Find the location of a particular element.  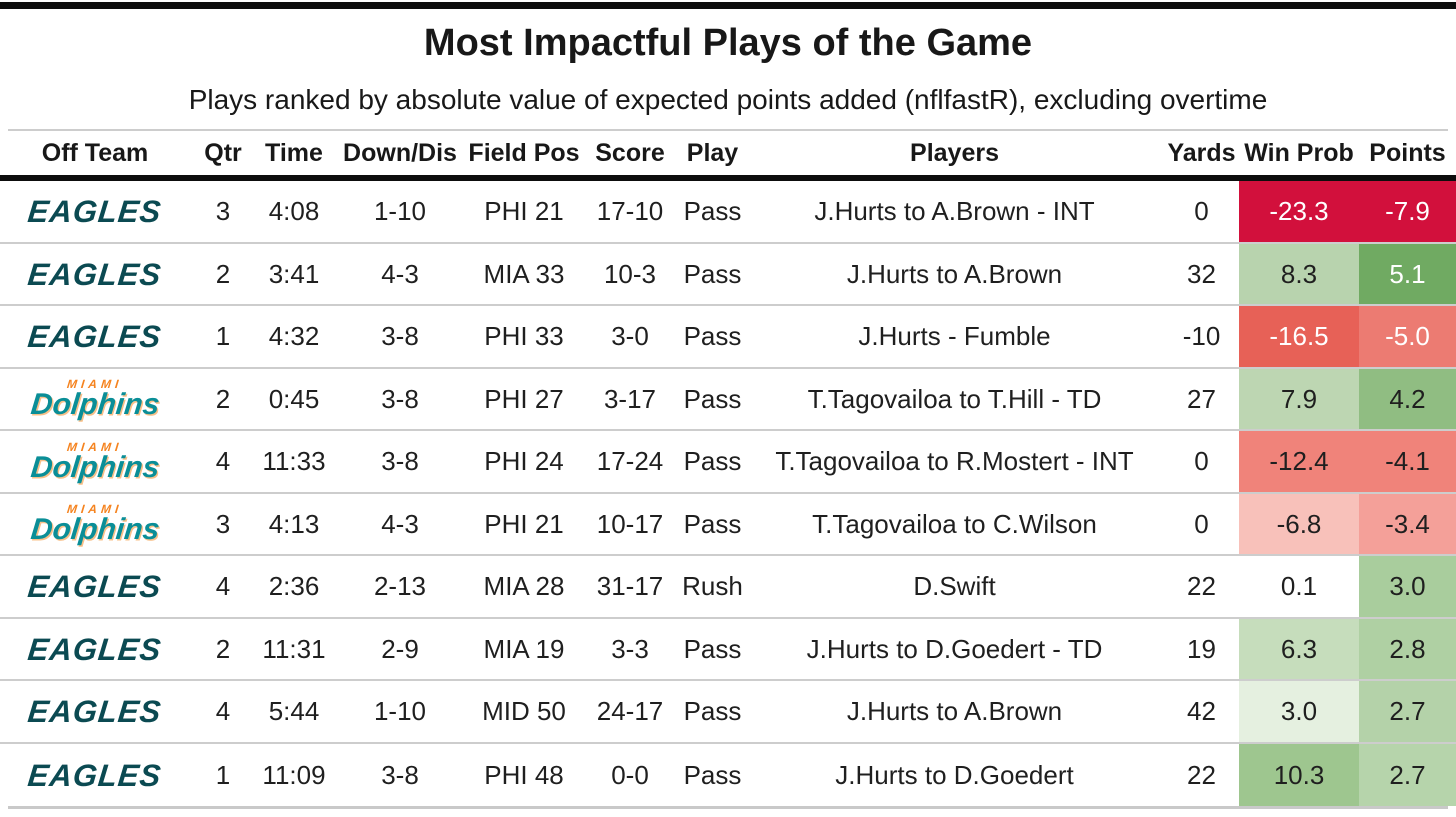

cell-players: J.Hurts to D.Goedert - TD is located at coordinates (954, 648).